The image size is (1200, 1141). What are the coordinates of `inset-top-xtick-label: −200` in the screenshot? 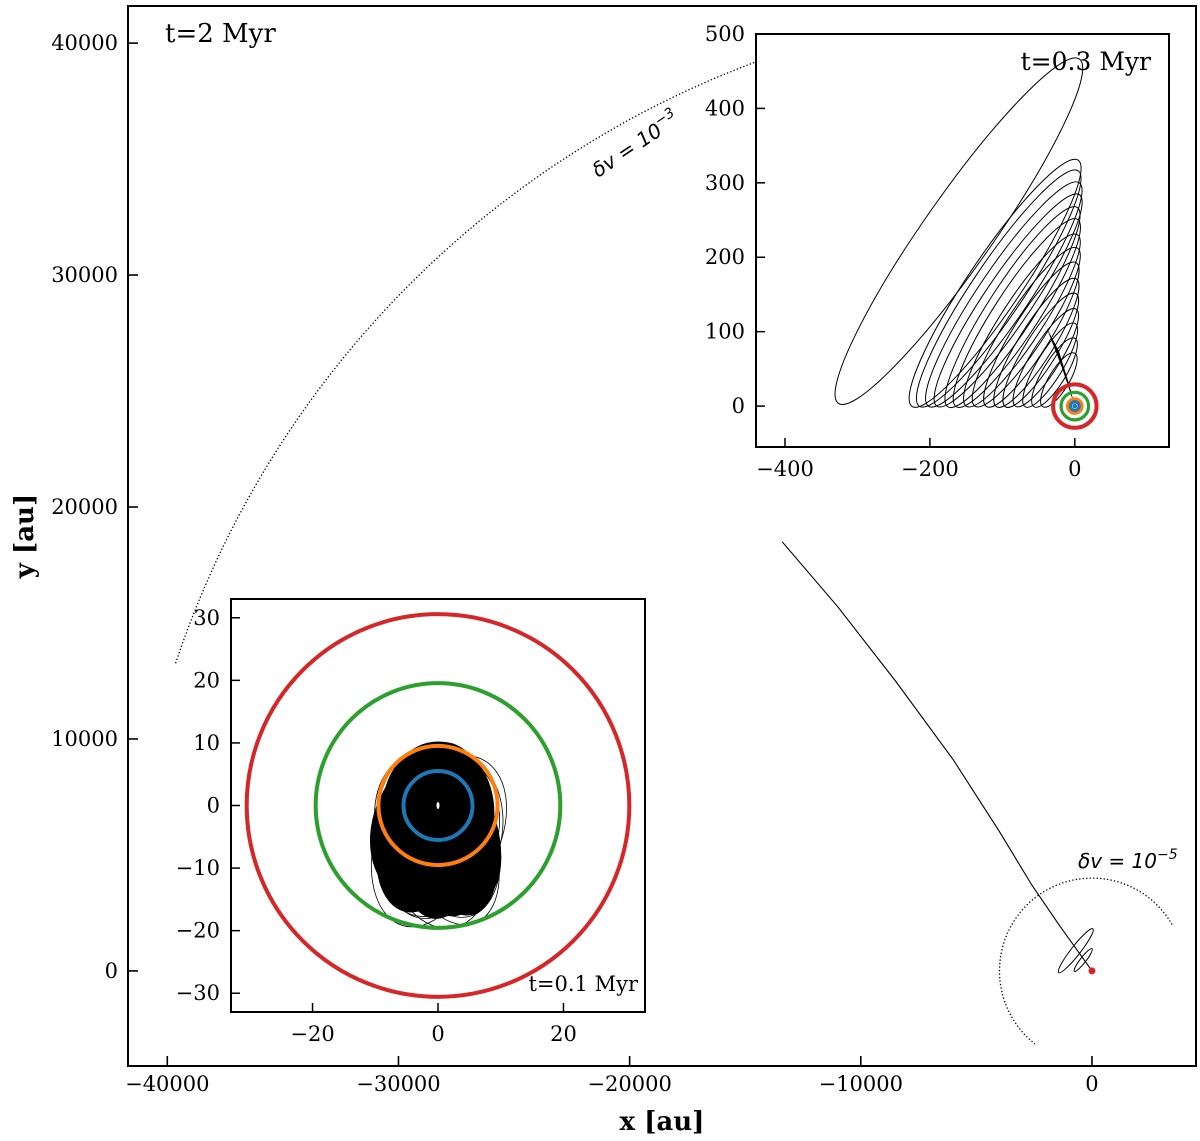 It's located at (930, 469).